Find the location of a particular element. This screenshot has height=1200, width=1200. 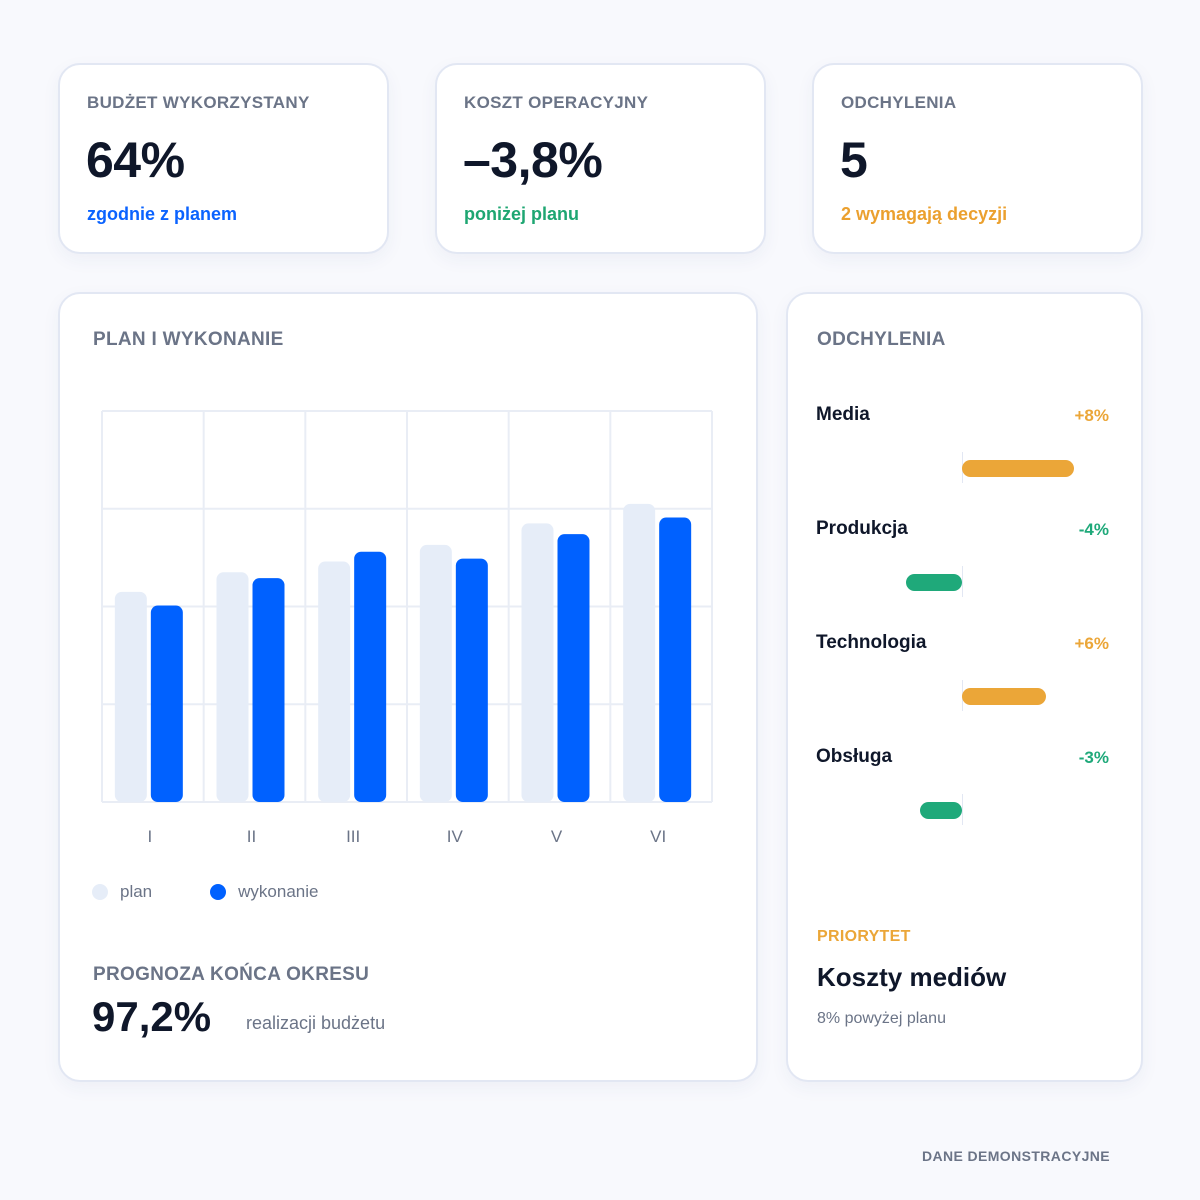

forecast-value: 97,2% is located at coordinates (152, 1016).